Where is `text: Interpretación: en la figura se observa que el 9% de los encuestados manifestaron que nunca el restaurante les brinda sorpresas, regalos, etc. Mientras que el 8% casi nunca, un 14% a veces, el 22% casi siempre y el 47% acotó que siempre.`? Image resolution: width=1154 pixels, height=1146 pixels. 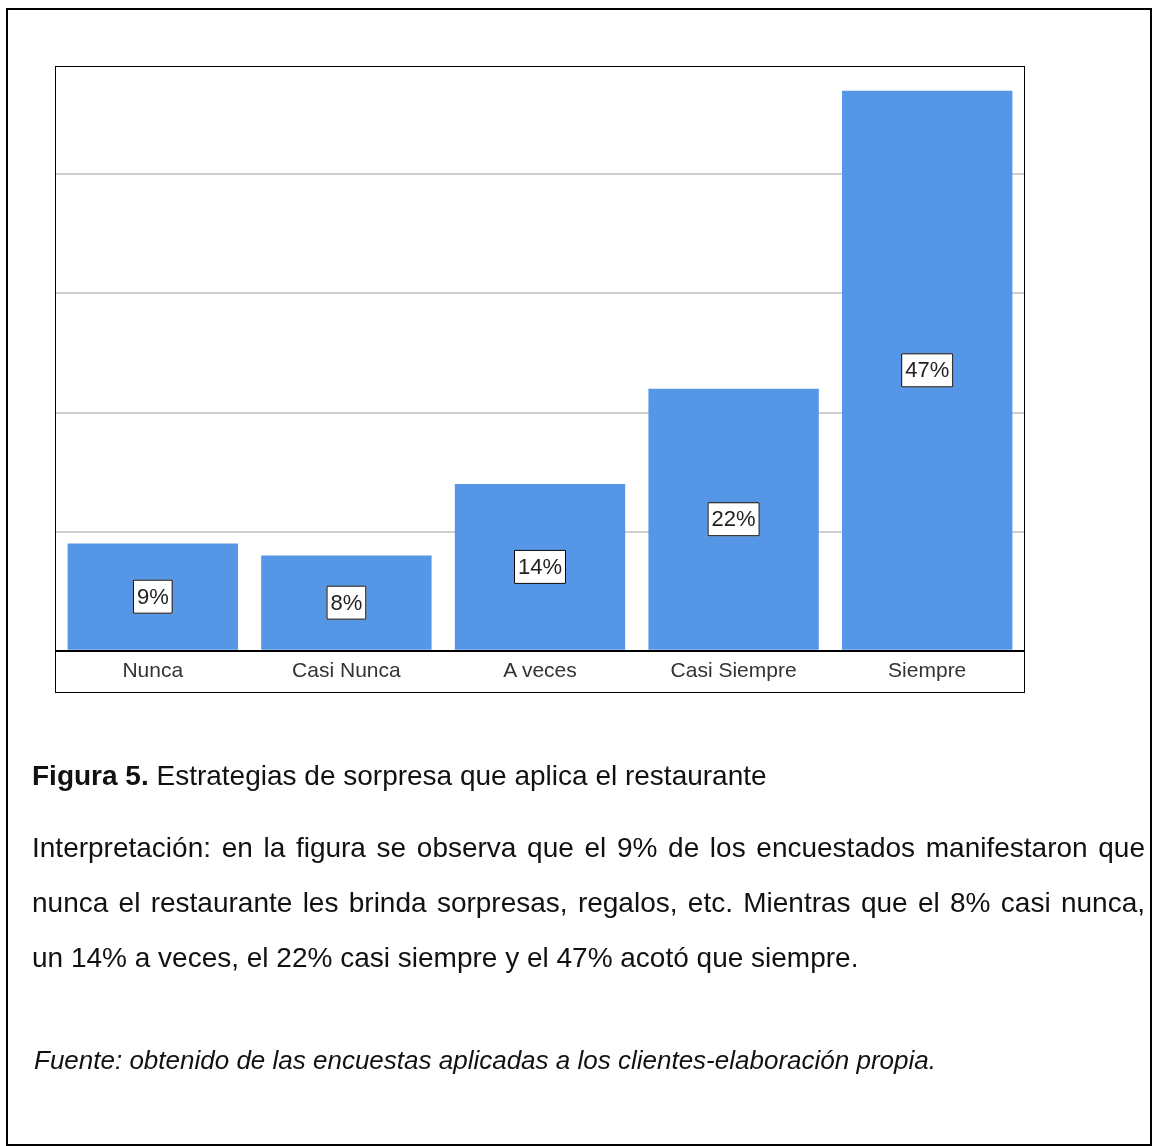
text: Interpretación: en la figura se observa que el 9% de los encuestados manifestaron que nunca el restaurante les brinda sorpresas, regalos, etc. Mientras que el 8% casi nunca, un 14% a veces, el 22% casi siempre y el 47% acotó que siempre. is located at coordinates (588, 903).